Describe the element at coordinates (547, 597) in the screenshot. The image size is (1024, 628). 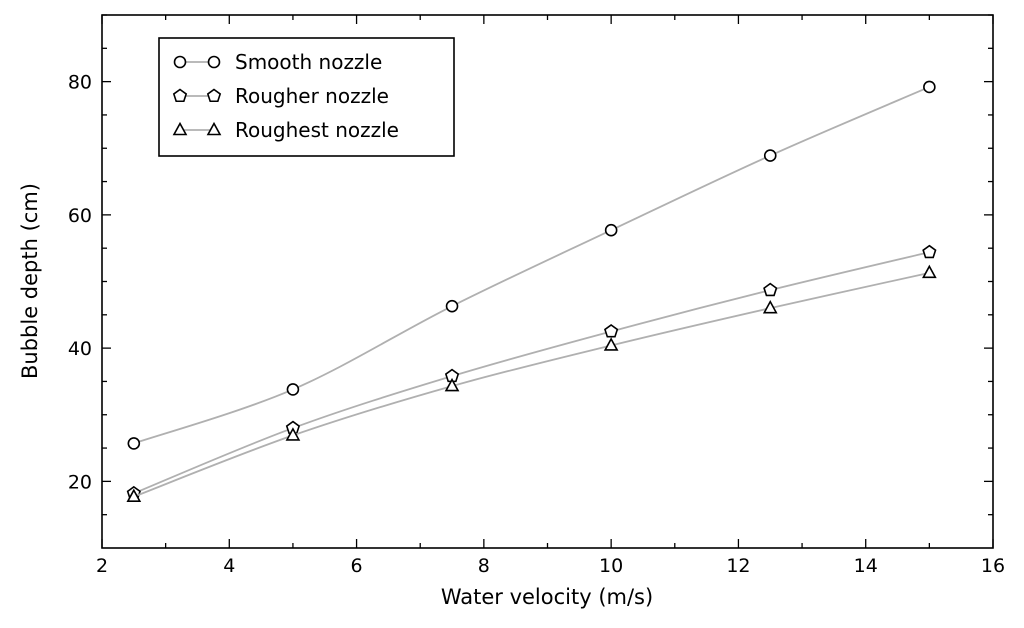
I see `x-axis-label: Water velocity (m/s)` at that location.